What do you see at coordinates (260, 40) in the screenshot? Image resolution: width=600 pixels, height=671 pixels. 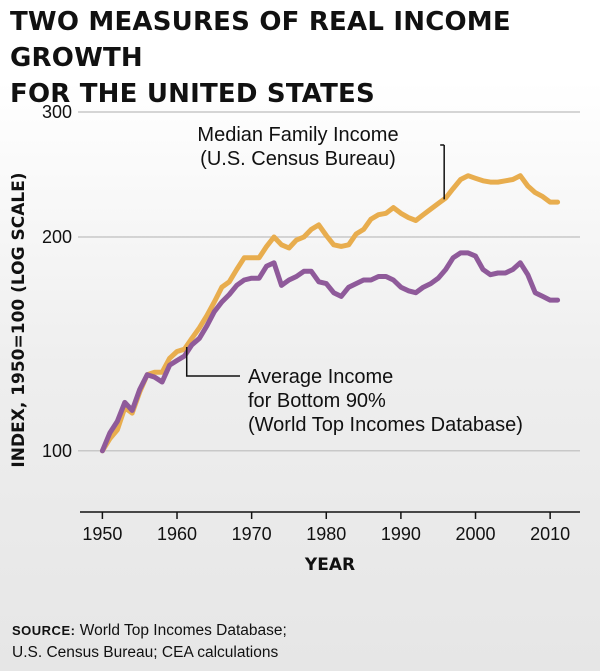 I see `chart-title-line-1: TWO MEASURES OF REAL INCOME GROWTH` at bounding box center [260, 40].